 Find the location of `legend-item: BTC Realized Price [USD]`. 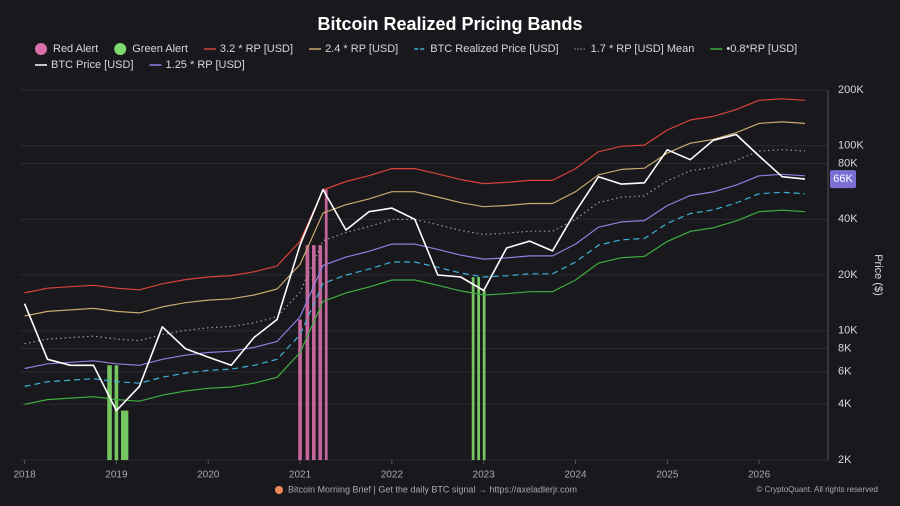

legend-item: BTC Realized Price [USD] is located at coordinates (486, 49).